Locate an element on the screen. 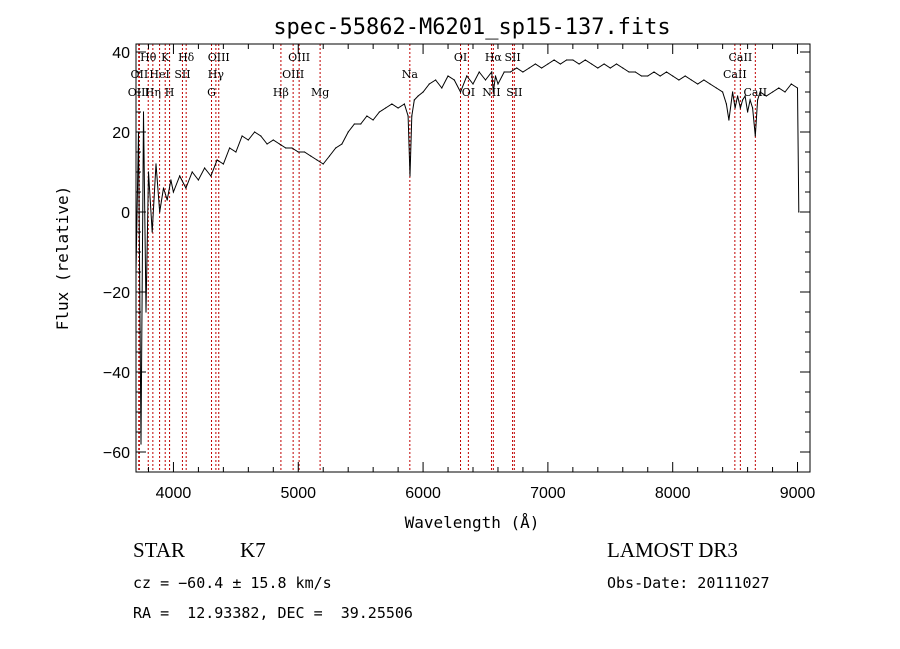 The width and height of the screenshot is (900, 649). line-label: Hβ is located at coordinates (281, 92).